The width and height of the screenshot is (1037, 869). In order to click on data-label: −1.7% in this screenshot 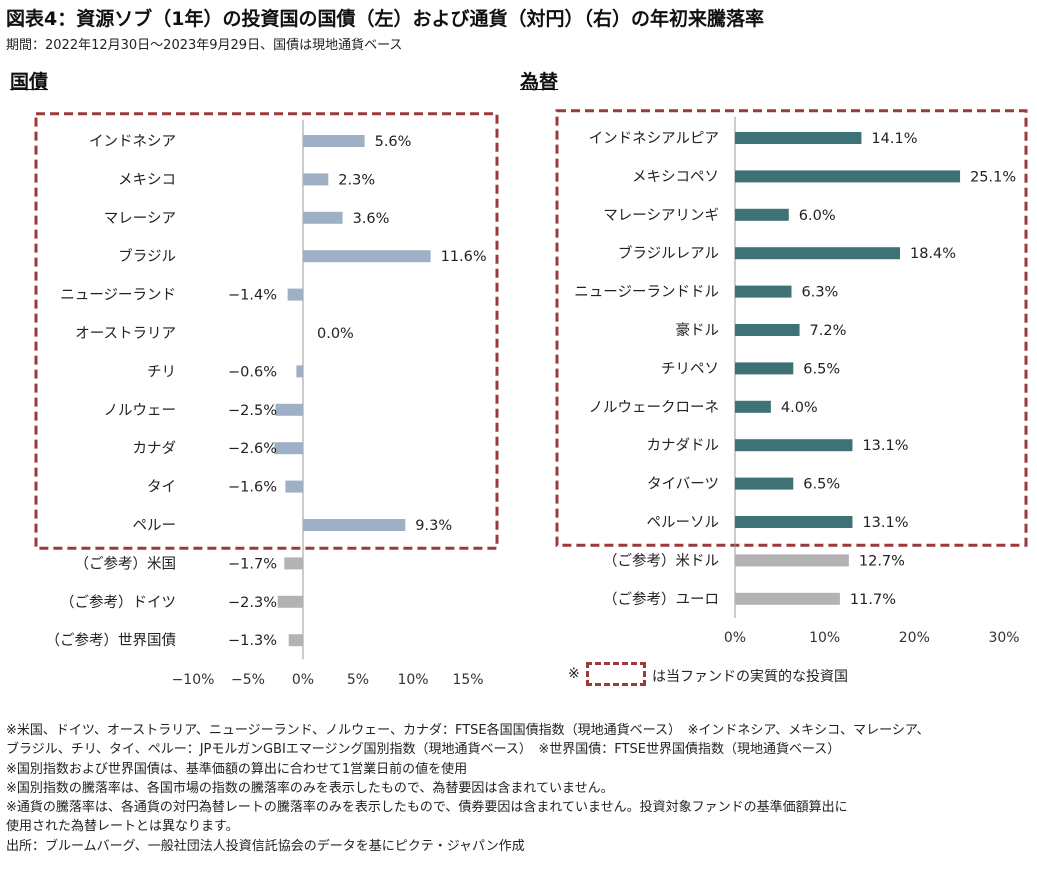, I will do `click(252, 564)`.